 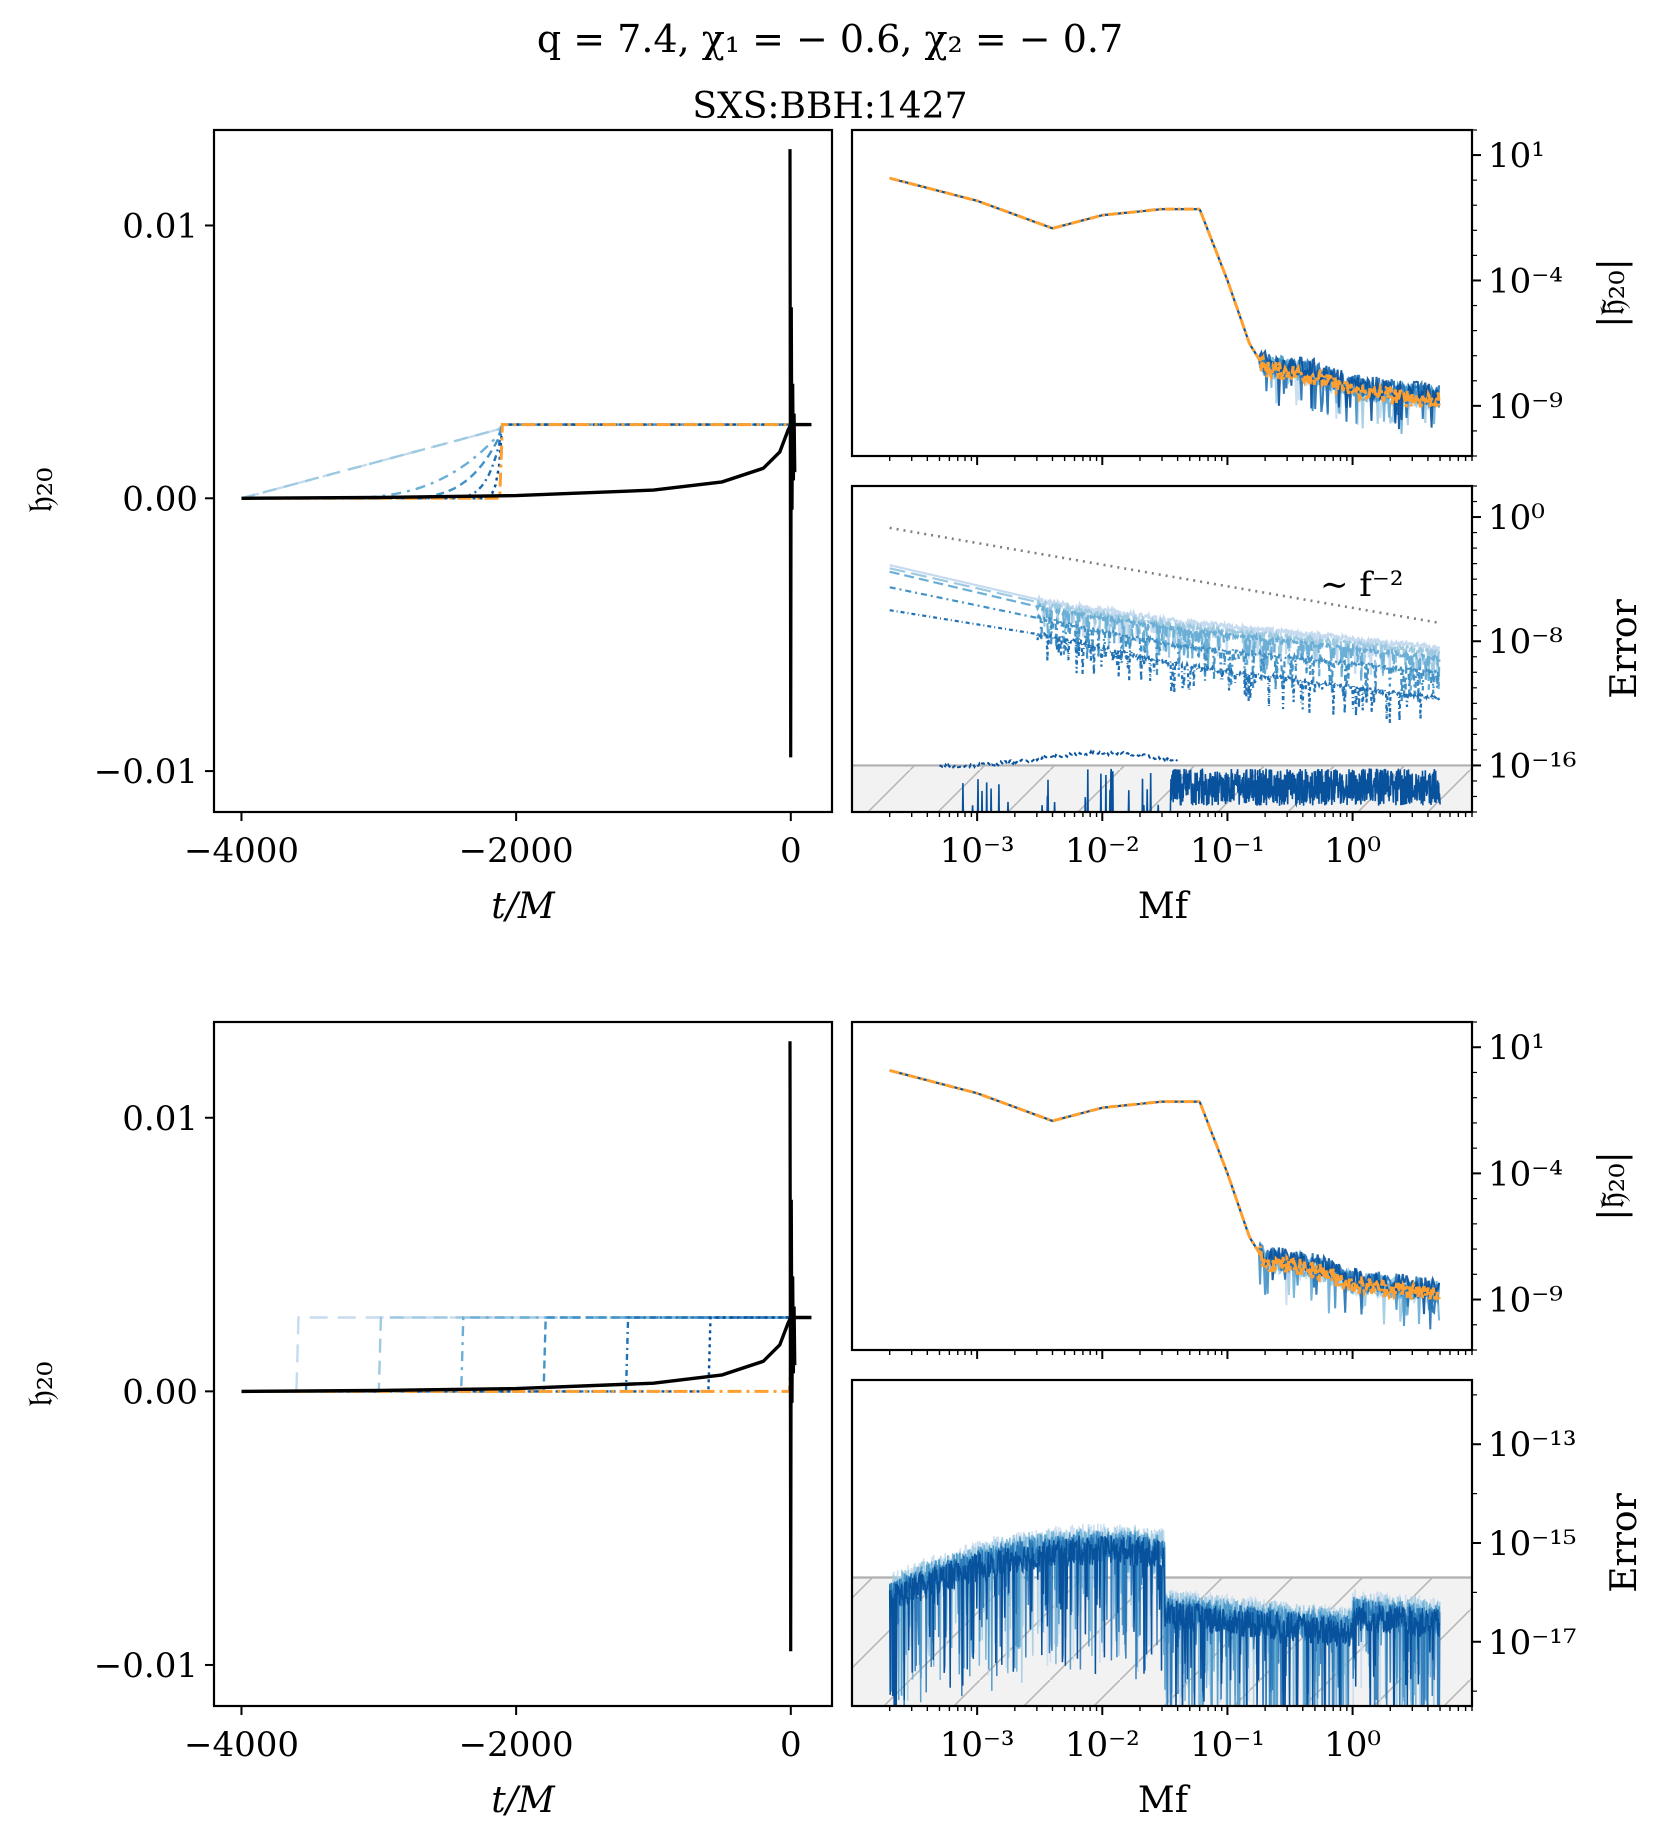 I want to click on bottom-err-xtick-label: 10⁰, so click(x=1352, y=1745).